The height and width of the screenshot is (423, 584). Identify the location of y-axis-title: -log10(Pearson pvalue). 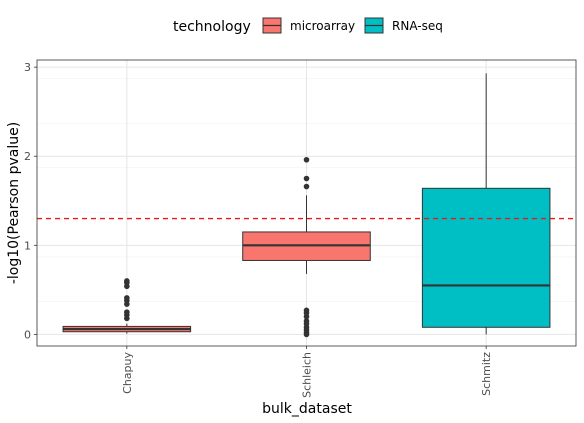
(14, 203).